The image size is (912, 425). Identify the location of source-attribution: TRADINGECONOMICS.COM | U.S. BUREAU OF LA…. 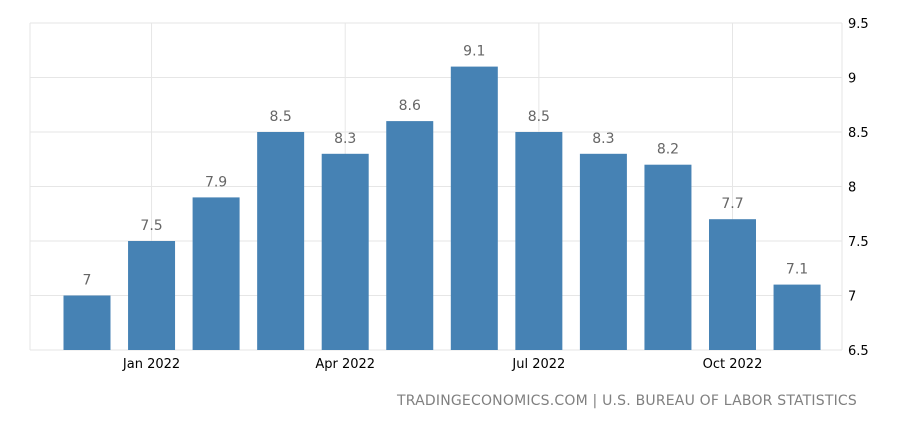
(627, 401).